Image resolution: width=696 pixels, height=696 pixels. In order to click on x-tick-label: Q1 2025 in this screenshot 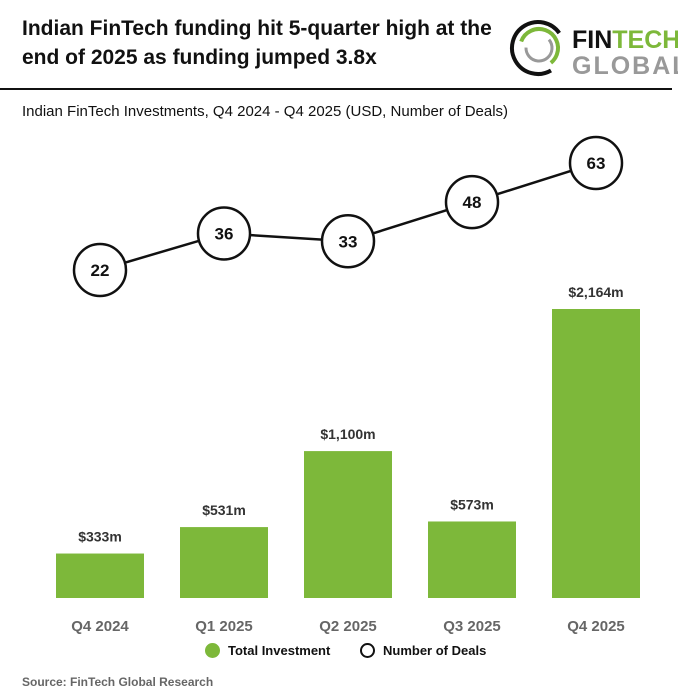, I will do `click(224, 626)`.